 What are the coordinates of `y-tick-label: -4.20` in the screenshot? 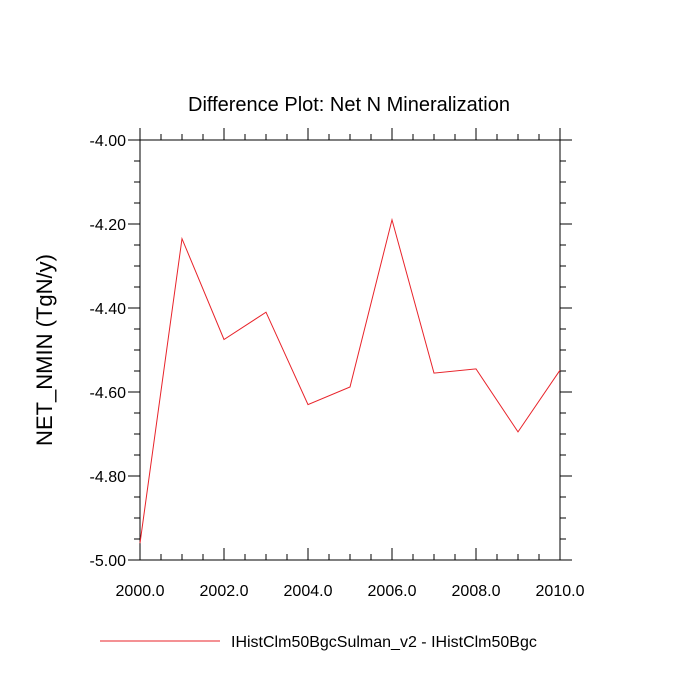 It's located at (108, 225).